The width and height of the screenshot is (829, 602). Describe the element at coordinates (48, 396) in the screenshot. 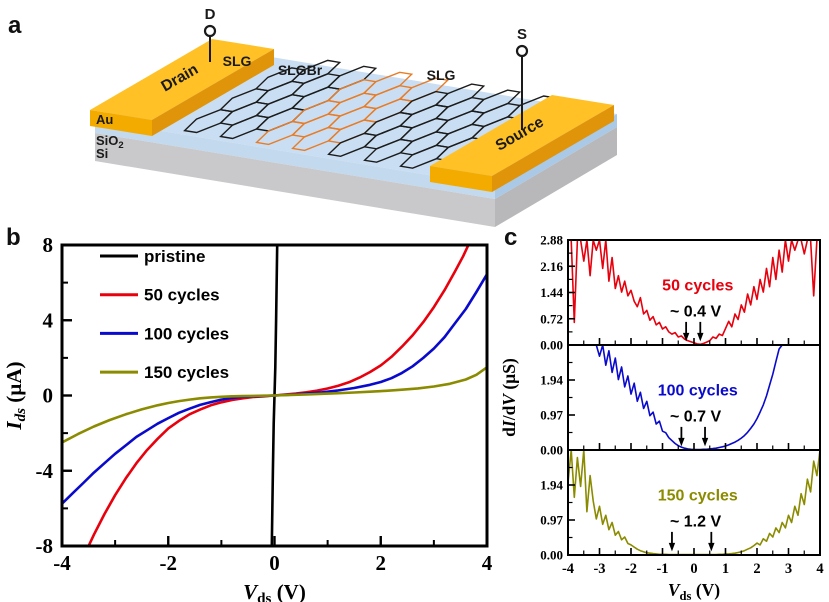

I see `y-tick-label: 0` at that location.